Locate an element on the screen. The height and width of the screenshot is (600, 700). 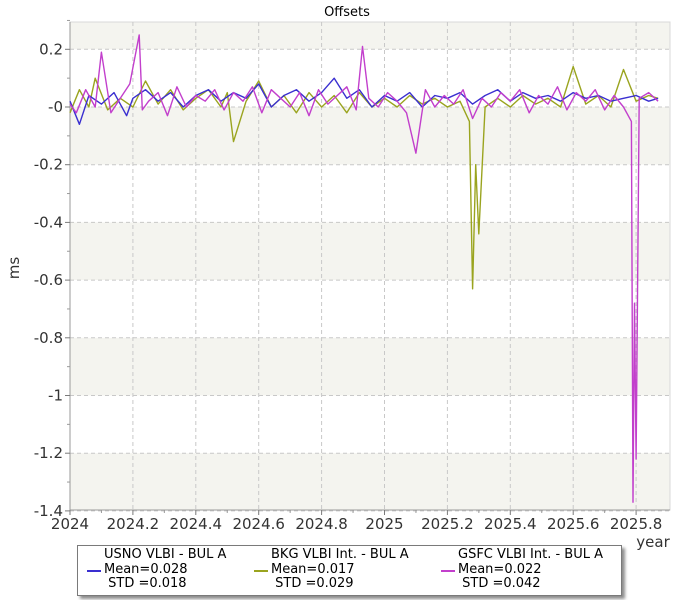
legend-mean: Mean=0.017 is located at coordinates (313, 569).